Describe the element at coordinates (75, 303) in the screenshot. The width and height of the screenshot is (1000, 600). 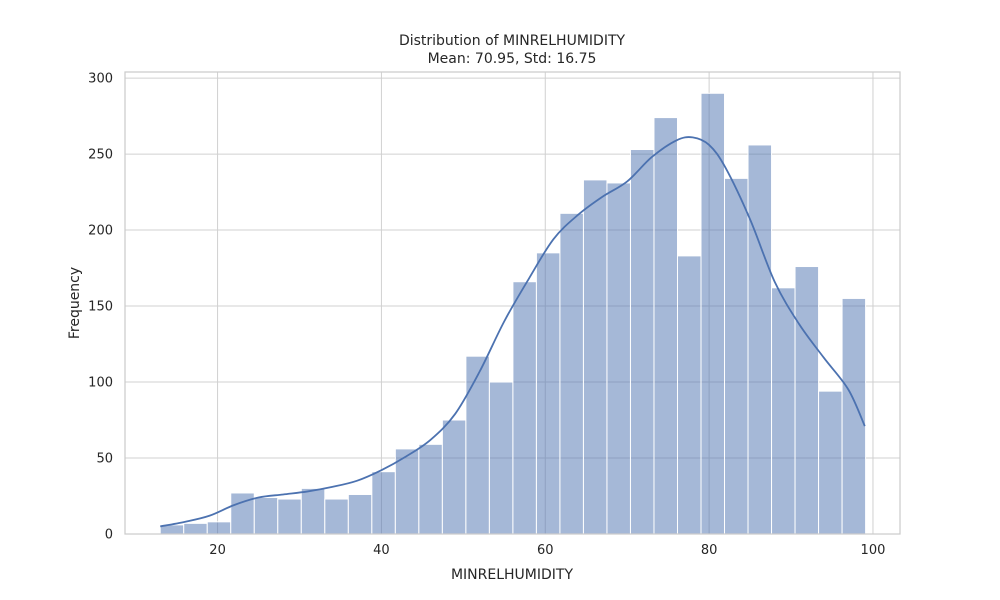
I see `y-axis-label: Frequency` at that location.